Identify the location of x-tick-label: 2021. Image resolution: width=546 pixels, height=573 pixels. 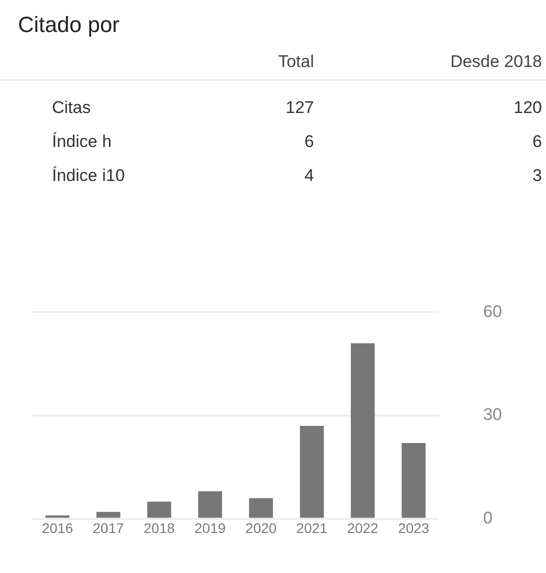
(312, 528).